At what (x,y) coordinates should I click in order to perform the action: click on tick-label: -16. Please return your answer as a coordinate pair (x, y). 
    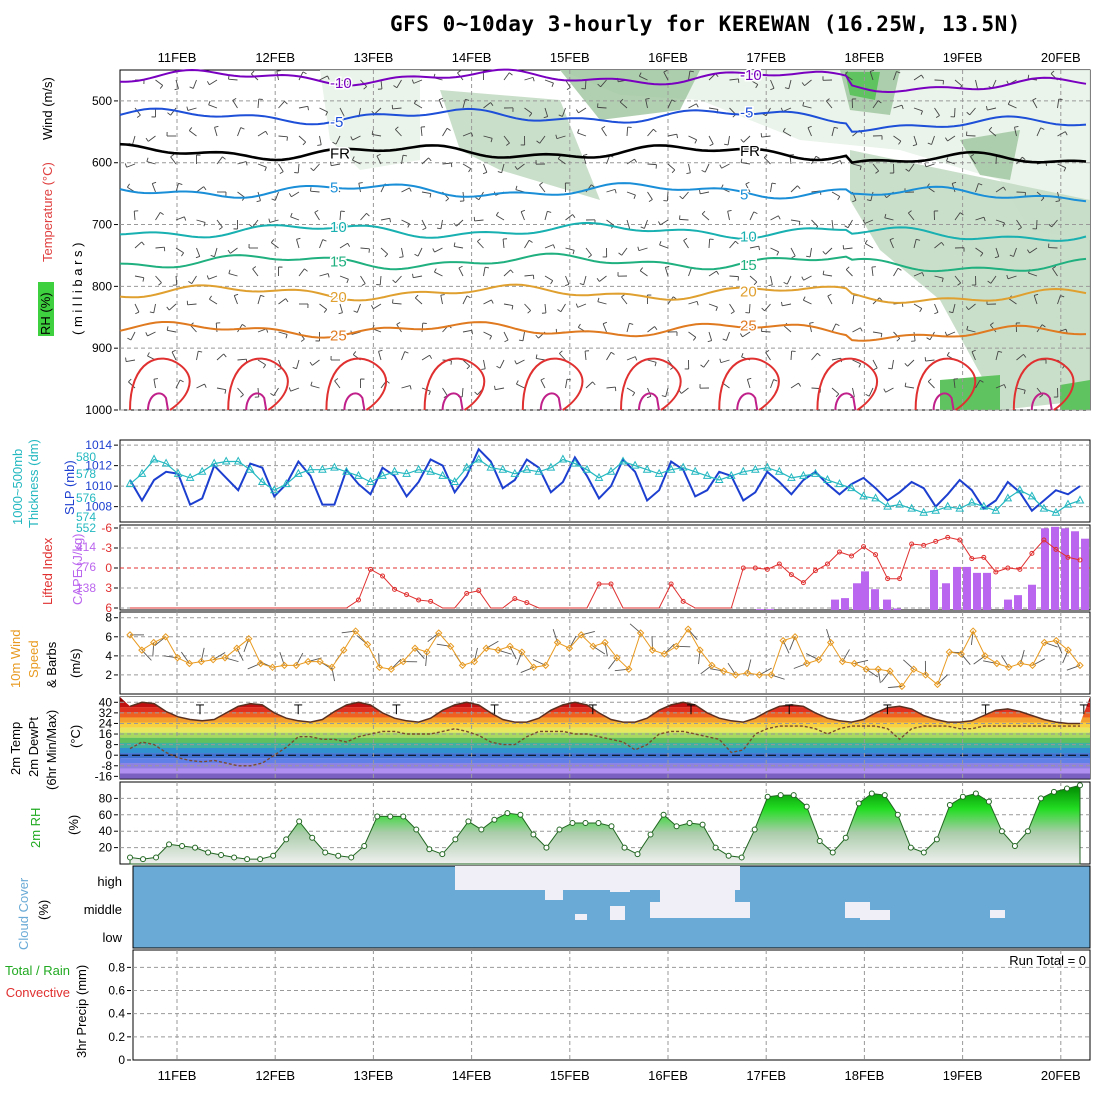
    Looking at the image, I should click on (104, 776).